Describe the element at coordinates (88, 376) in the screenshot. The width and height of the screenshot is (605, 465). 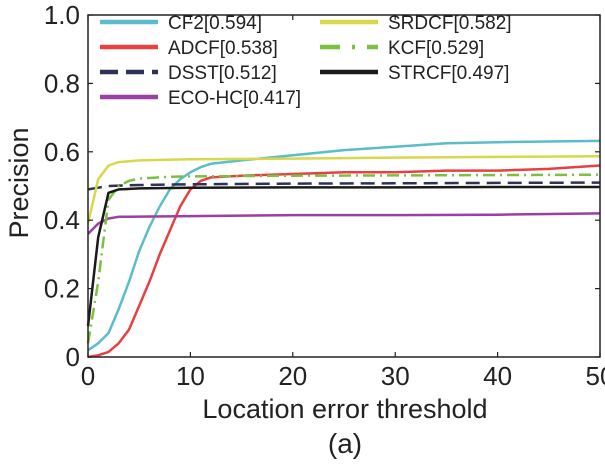
I see `x-tick-label: 0` at that location.